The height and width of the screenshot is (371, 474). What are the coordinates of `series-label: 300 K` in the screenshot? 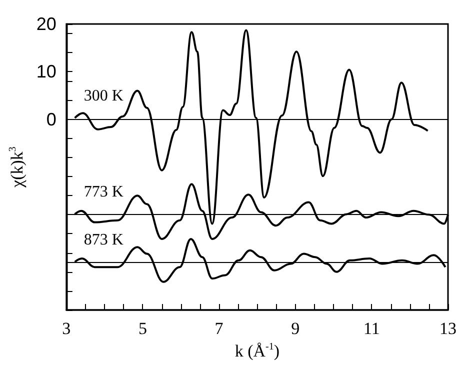 It's located at (104, 95).